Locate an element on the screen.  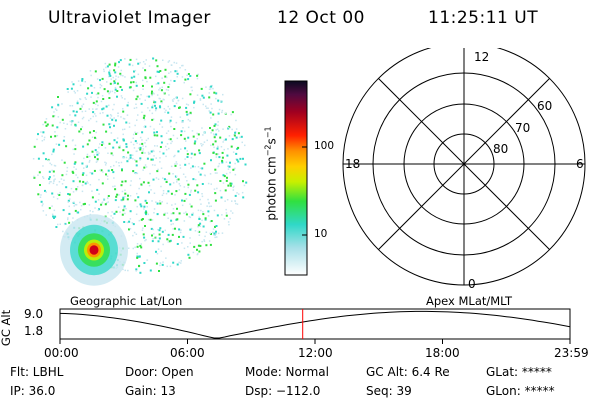
glat-info: GLat: ***** is located at coordinates (519, 372).